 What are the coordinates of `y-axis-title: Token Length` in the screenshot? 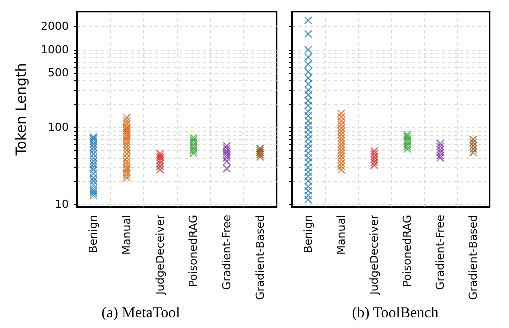 It's located at (22, 110).